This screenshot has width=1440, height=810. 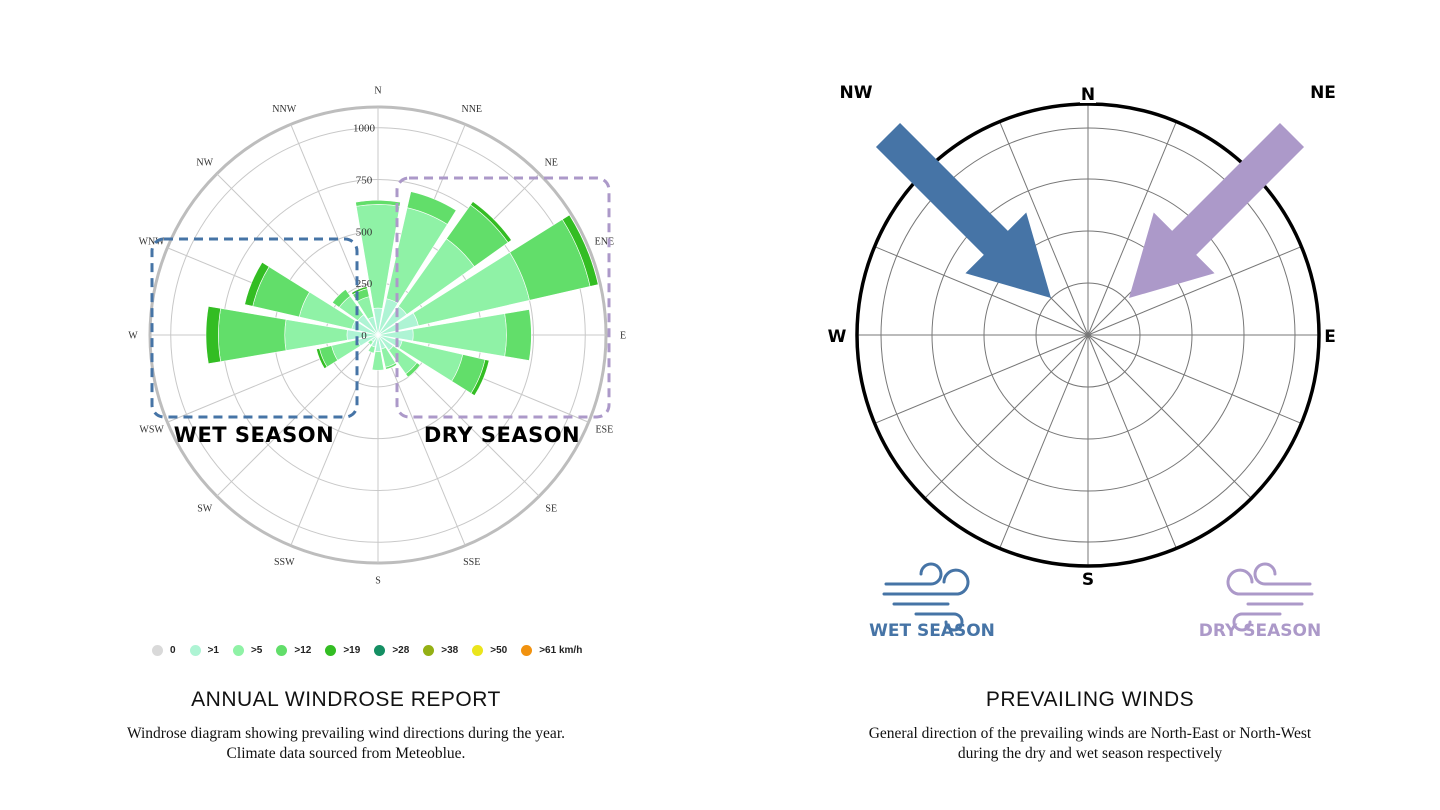 What do you see at coordinates (580, 250) in the screenshot?
I see `windrose-petal-ene` at bounding box center [580, 250].